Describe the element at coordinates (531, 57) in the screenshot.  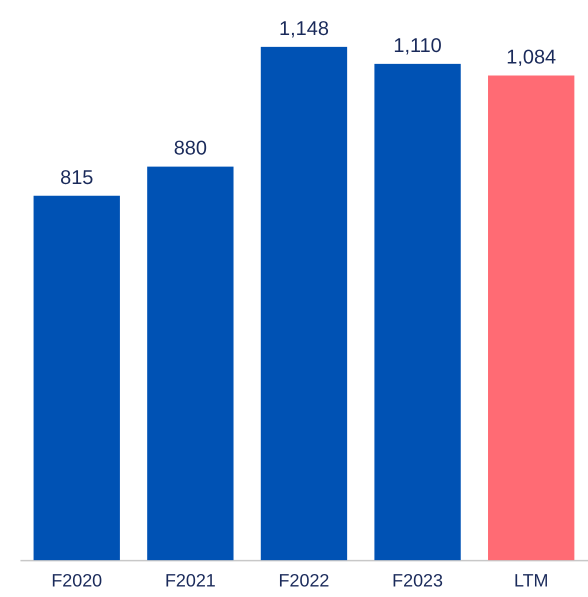
I see `data-label: 1,084` at that location.